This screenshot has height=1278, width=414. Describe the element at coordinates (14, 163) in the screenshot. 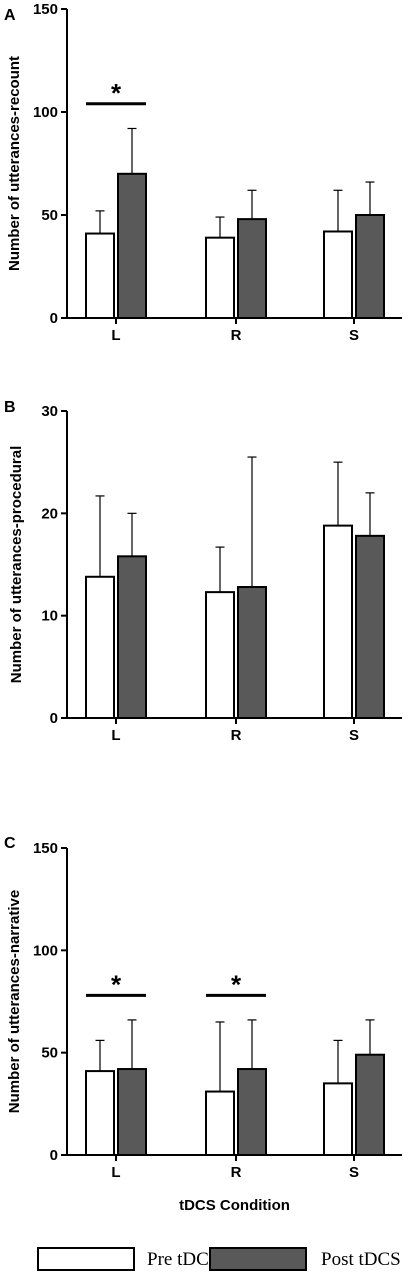

I see `y-axis-label: Number of utterances-recount` at that location.